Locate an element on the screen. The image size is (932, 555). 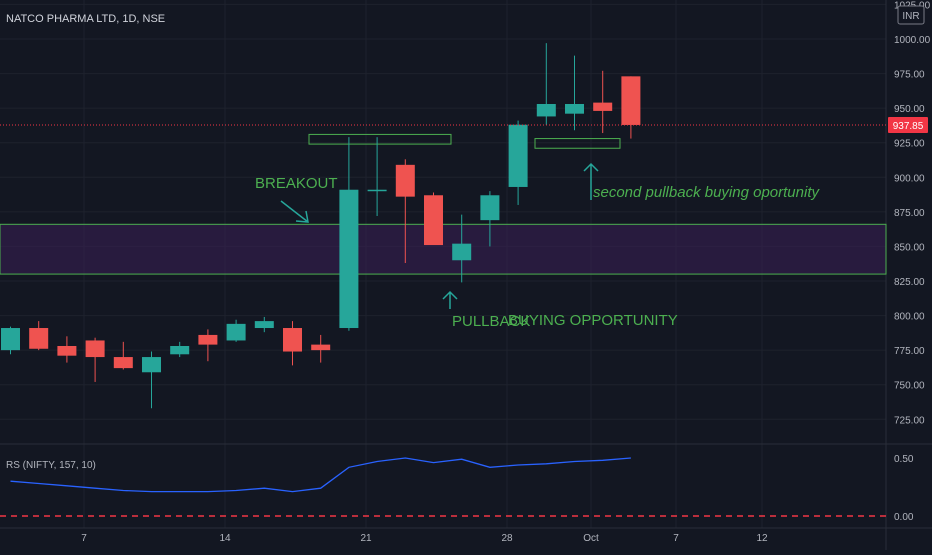
last-price-badge-label: 937.85 is located at coordinates (908, 126).